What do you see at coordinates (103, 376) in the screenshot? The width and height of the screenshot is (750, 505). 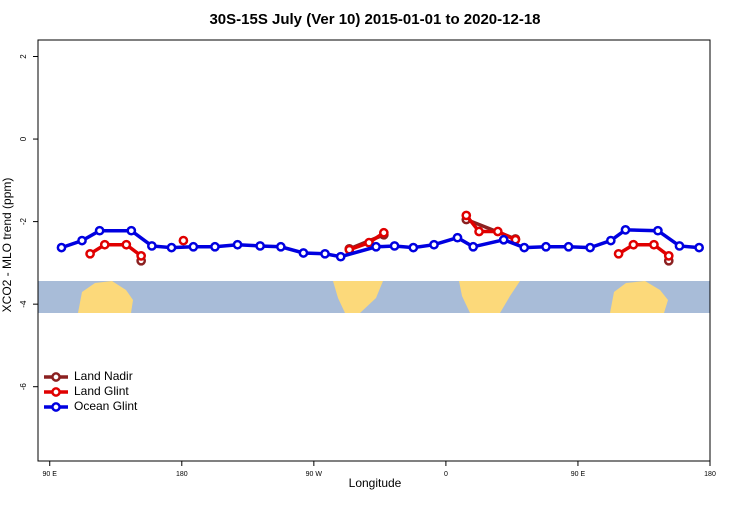 I see `legend-label: Land Nadir` at bounding box center [103, 376].